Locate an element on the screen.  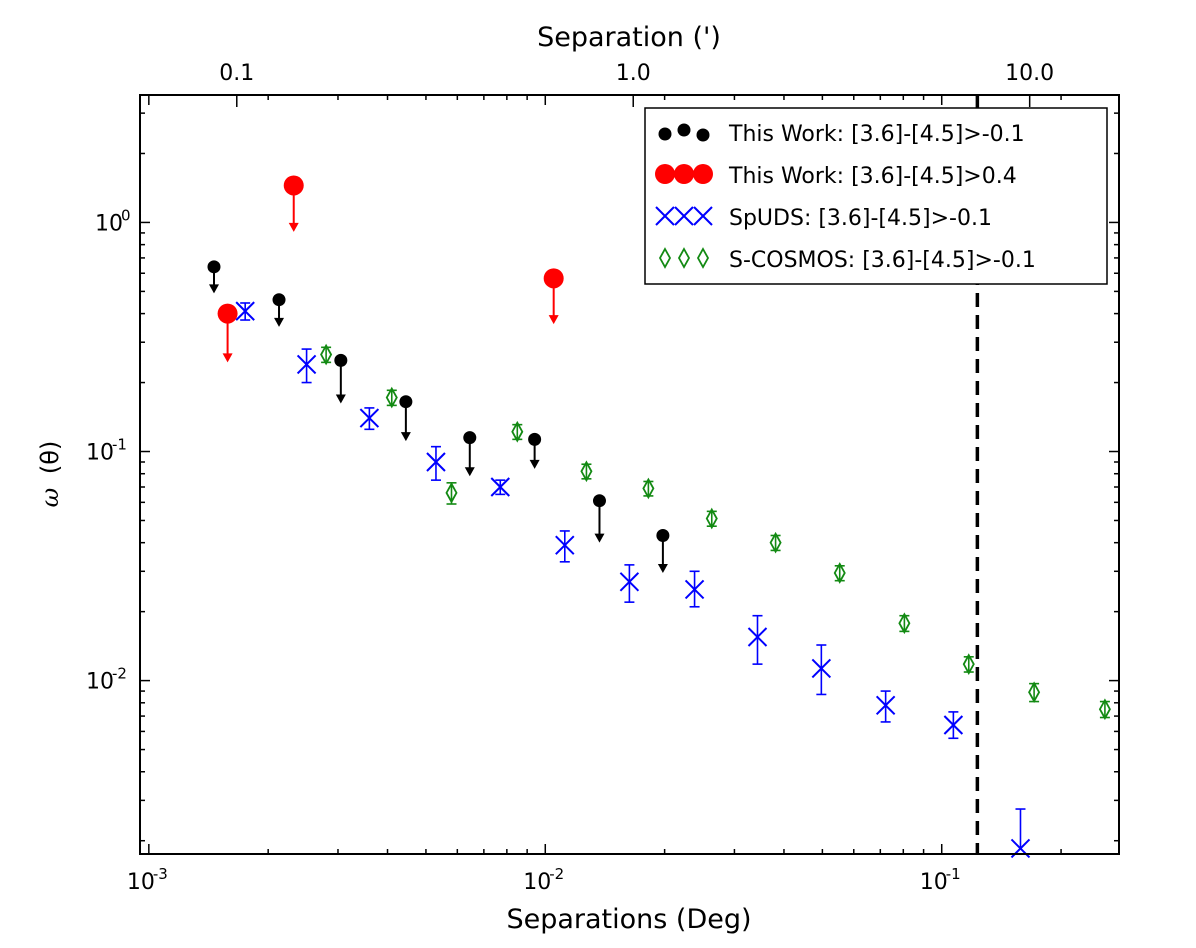
y-axis-arg: (θ) is located at coordinates (50, 457).